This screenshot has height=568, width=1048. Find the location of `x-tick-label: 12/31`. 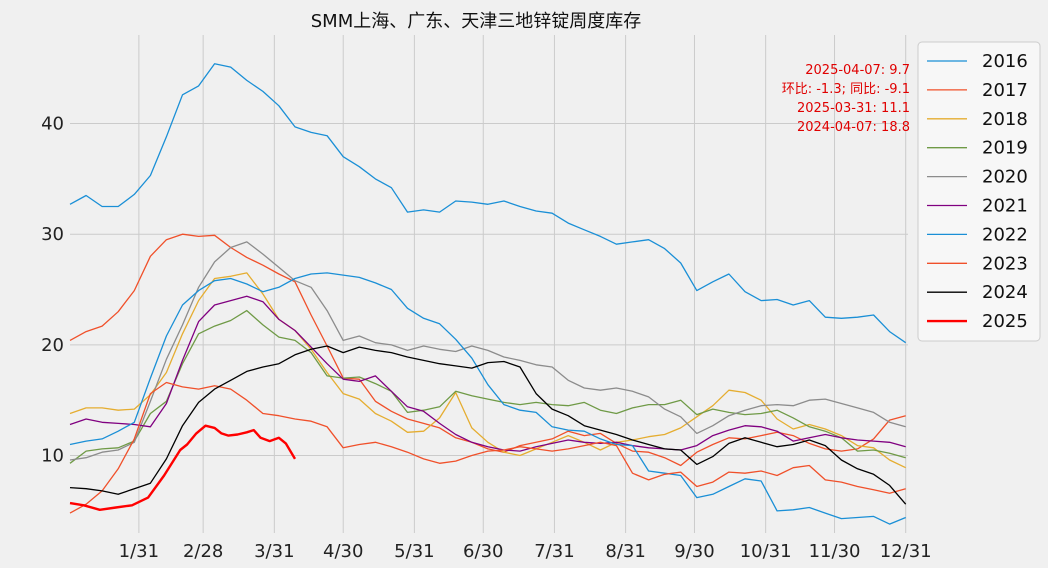

x-tick-label: 12/31 is located at coordinates (906, 551).